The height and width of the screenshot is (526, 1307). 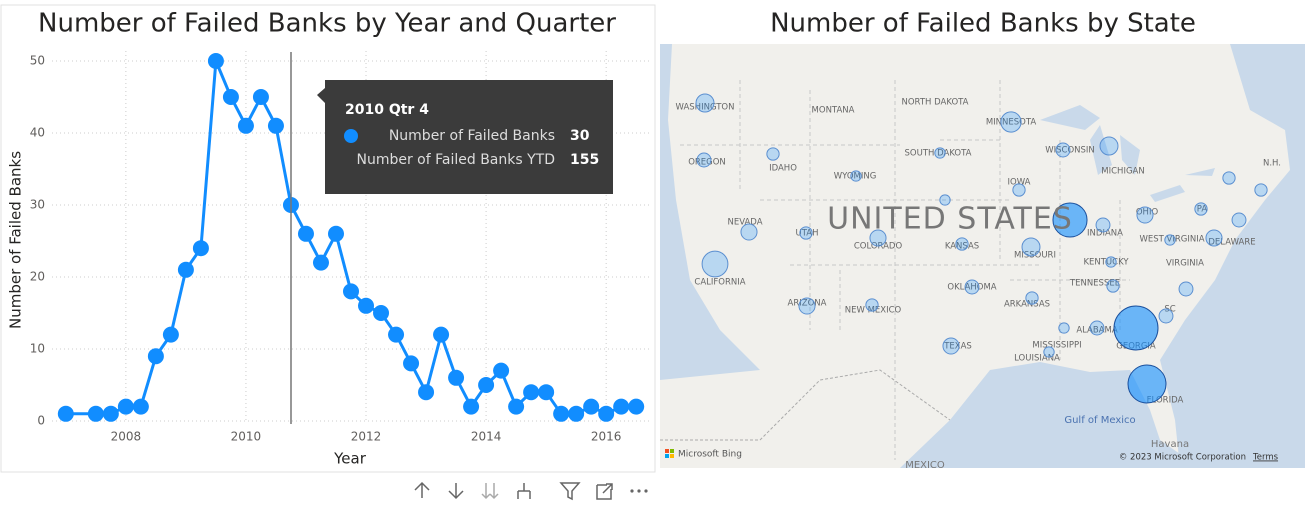 I want to click on map-label: WYOMING, so click(x=855, y=177).